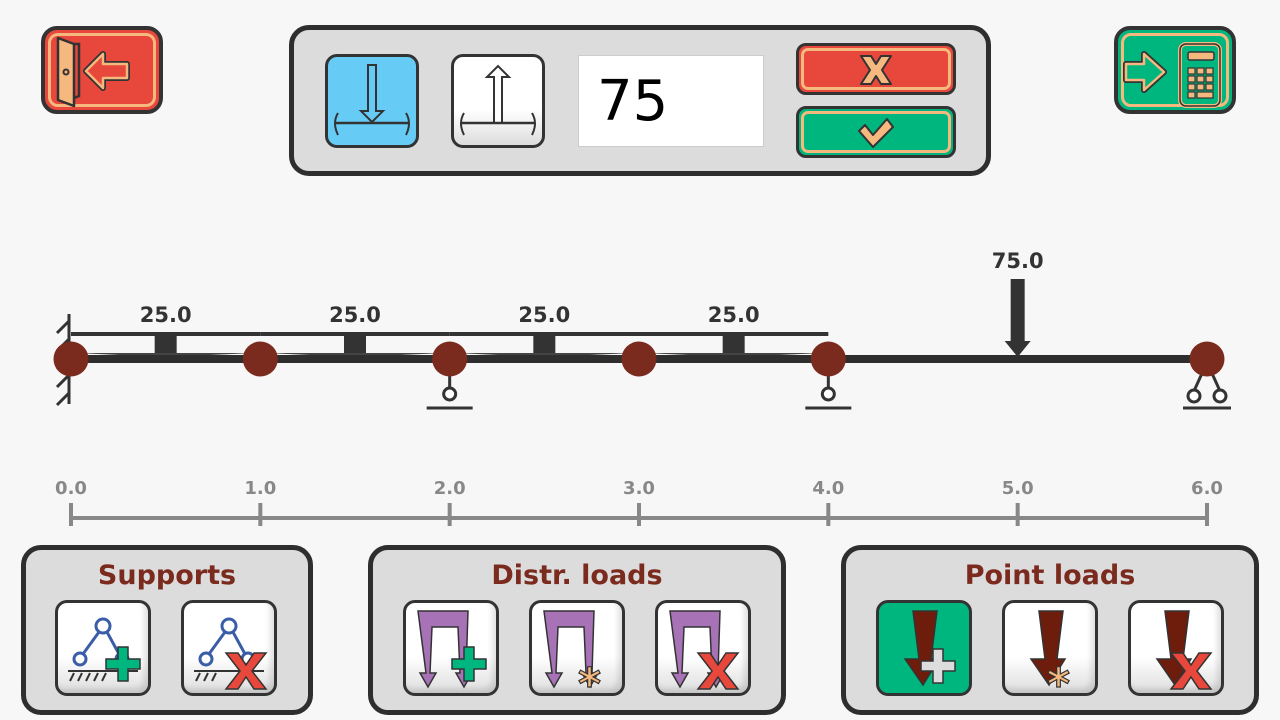  I want to click on direction-down-button, so click(372, 101).